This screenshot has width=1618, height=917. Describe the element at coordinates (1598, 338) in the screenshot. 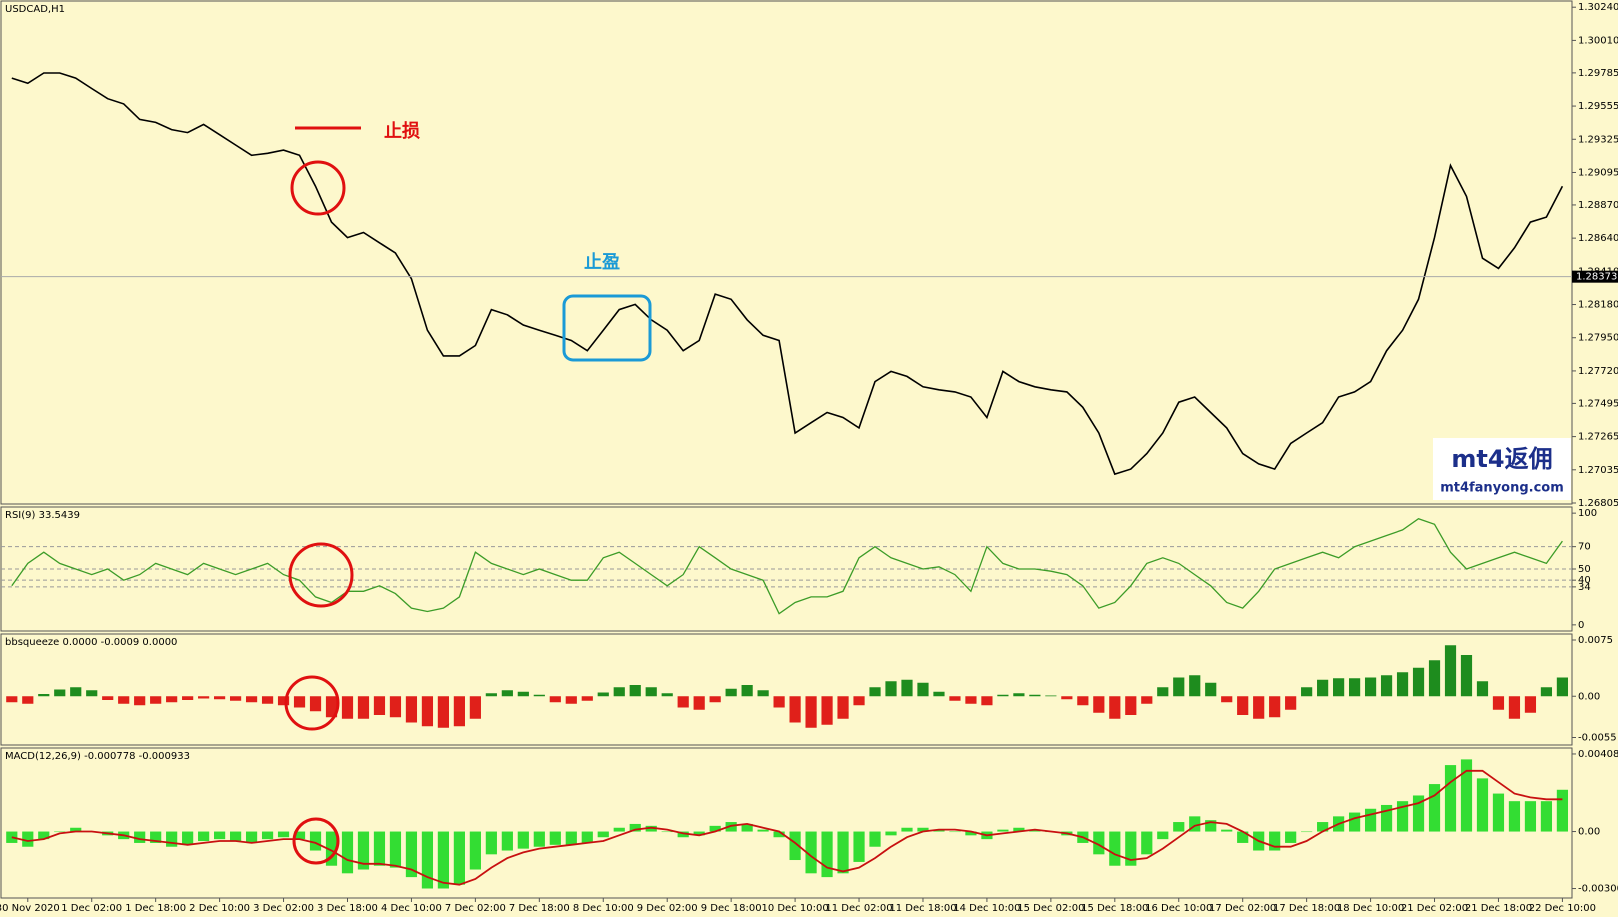

I see `y-tick-label: 1.27950` at that location.